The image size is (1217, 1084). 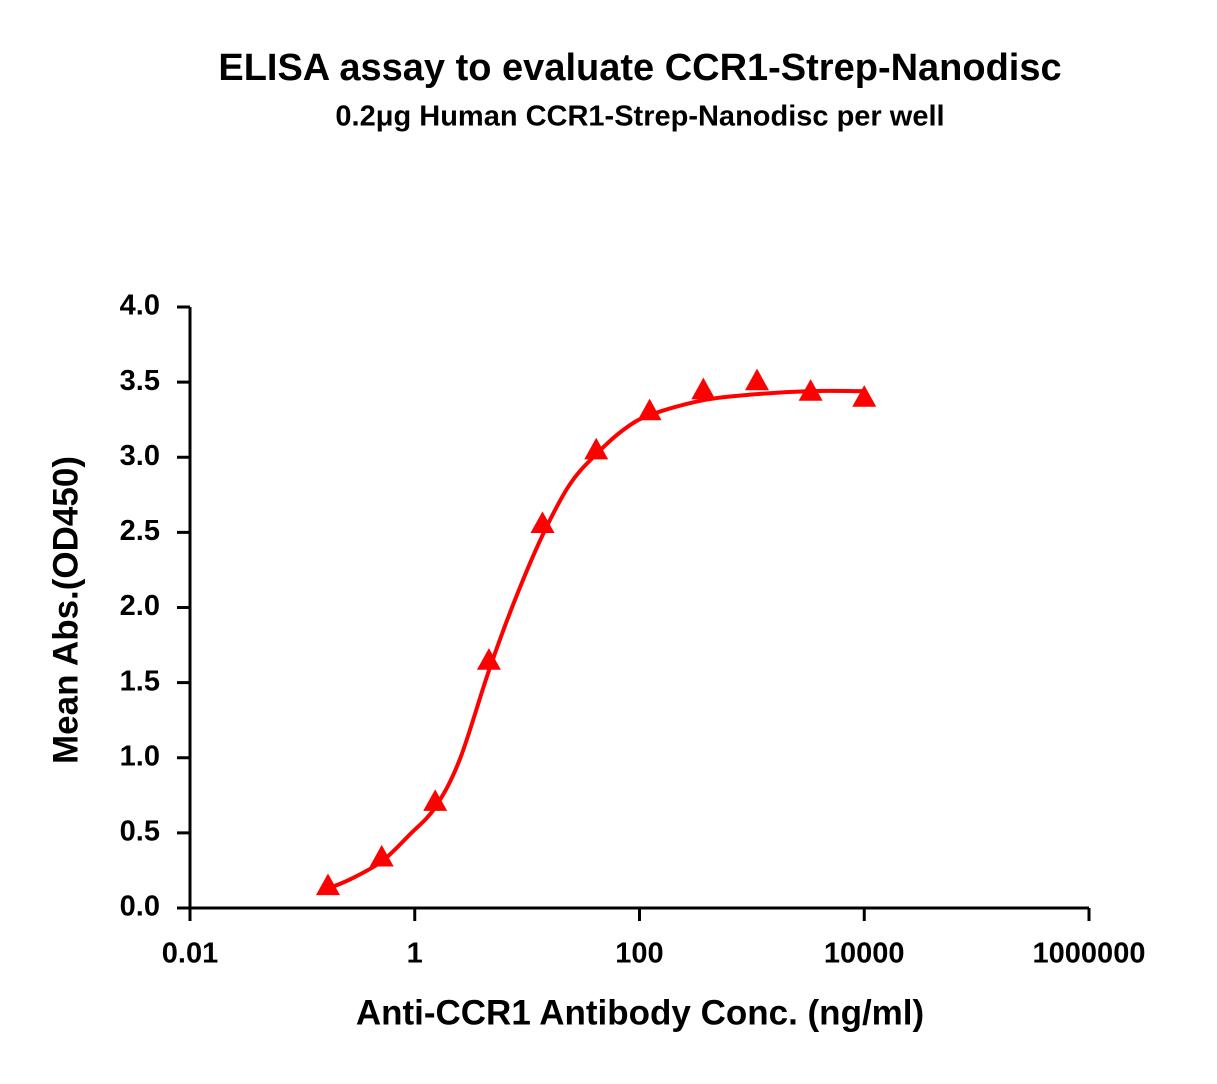 What do you see at coordinates (140, 907) in the screenshot?
I see `y-tick-label: 0.0` at bounding box center [140, 907].